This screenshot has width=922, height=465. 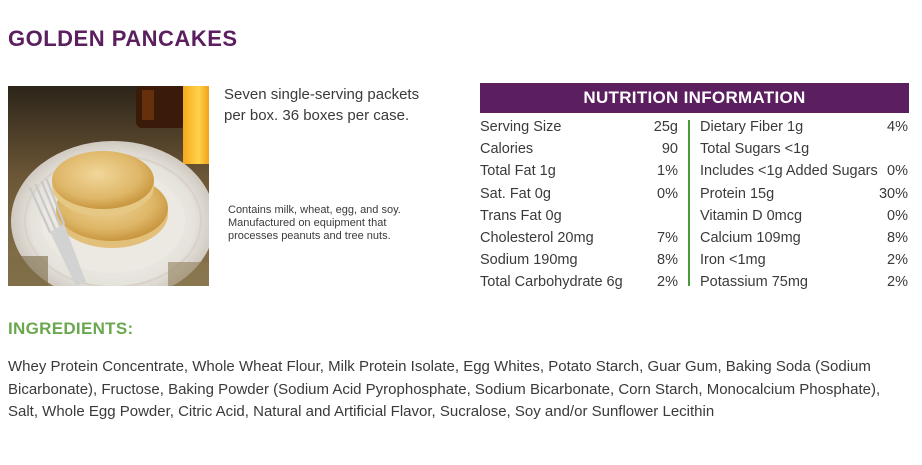 I want to click on nutrient-label: Calcium 109mg, so click(x=750, y=237).